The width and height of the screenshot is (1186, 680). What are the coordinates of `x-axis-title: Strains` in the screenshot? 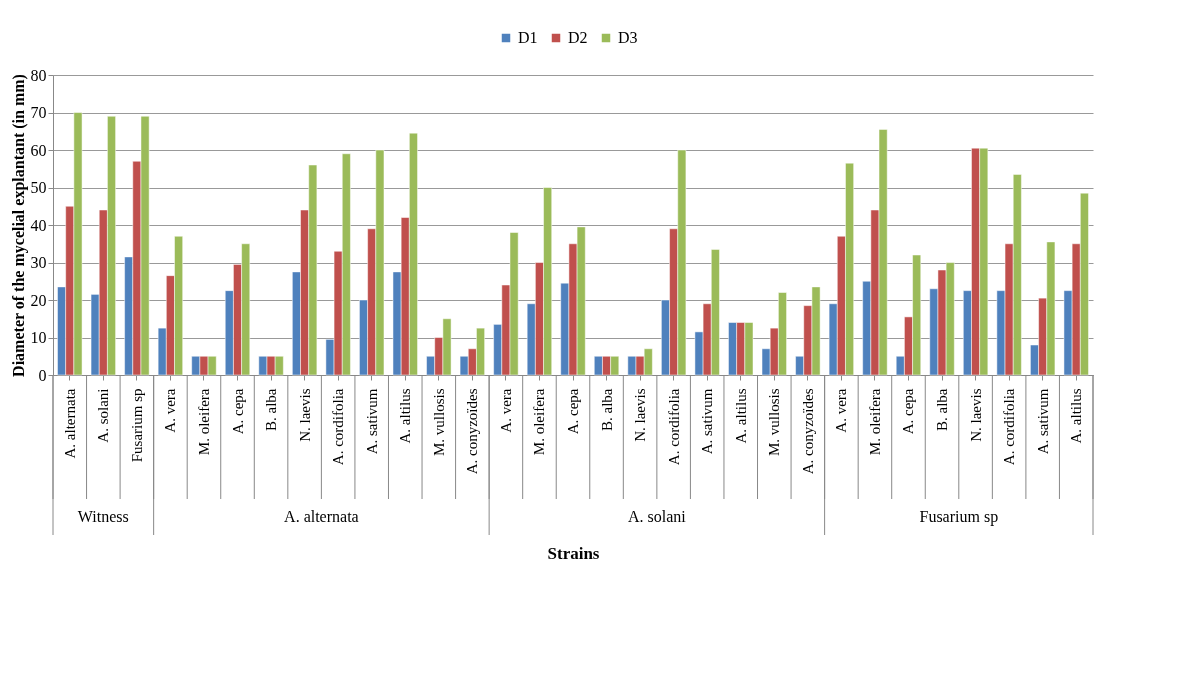 It's located at (573, 554).